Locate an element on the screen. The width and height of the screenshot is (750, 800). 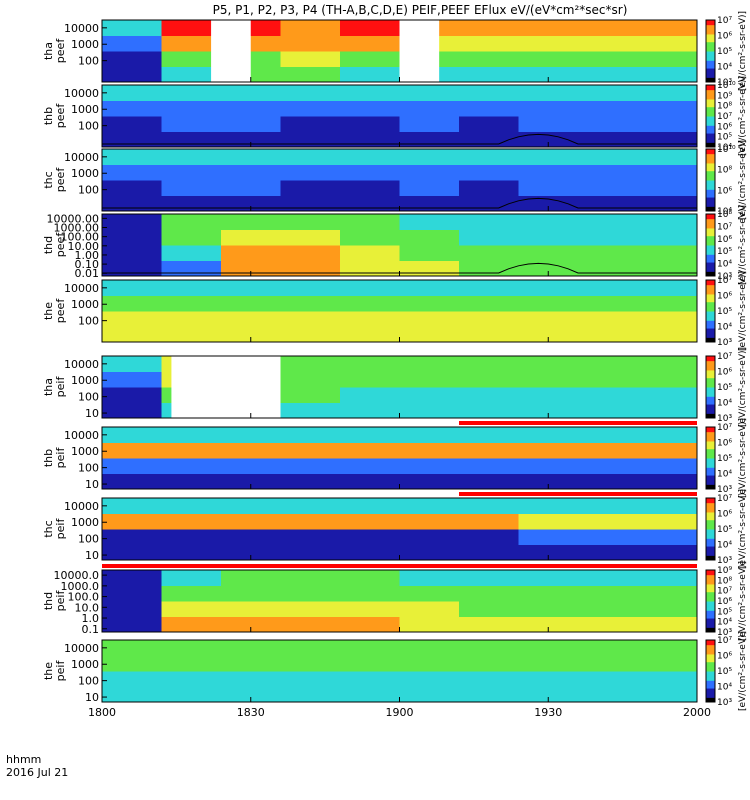
colorbar-tick-label: 10⁸ is located at coordinates (724, 215).